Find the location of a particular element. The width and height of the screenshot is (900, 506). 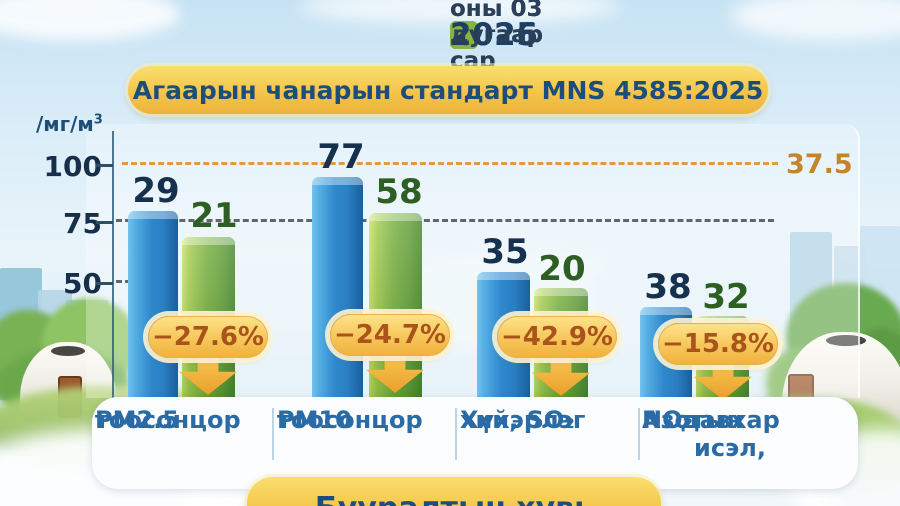

value-2026: 32 is located at coordinates (726, 297).